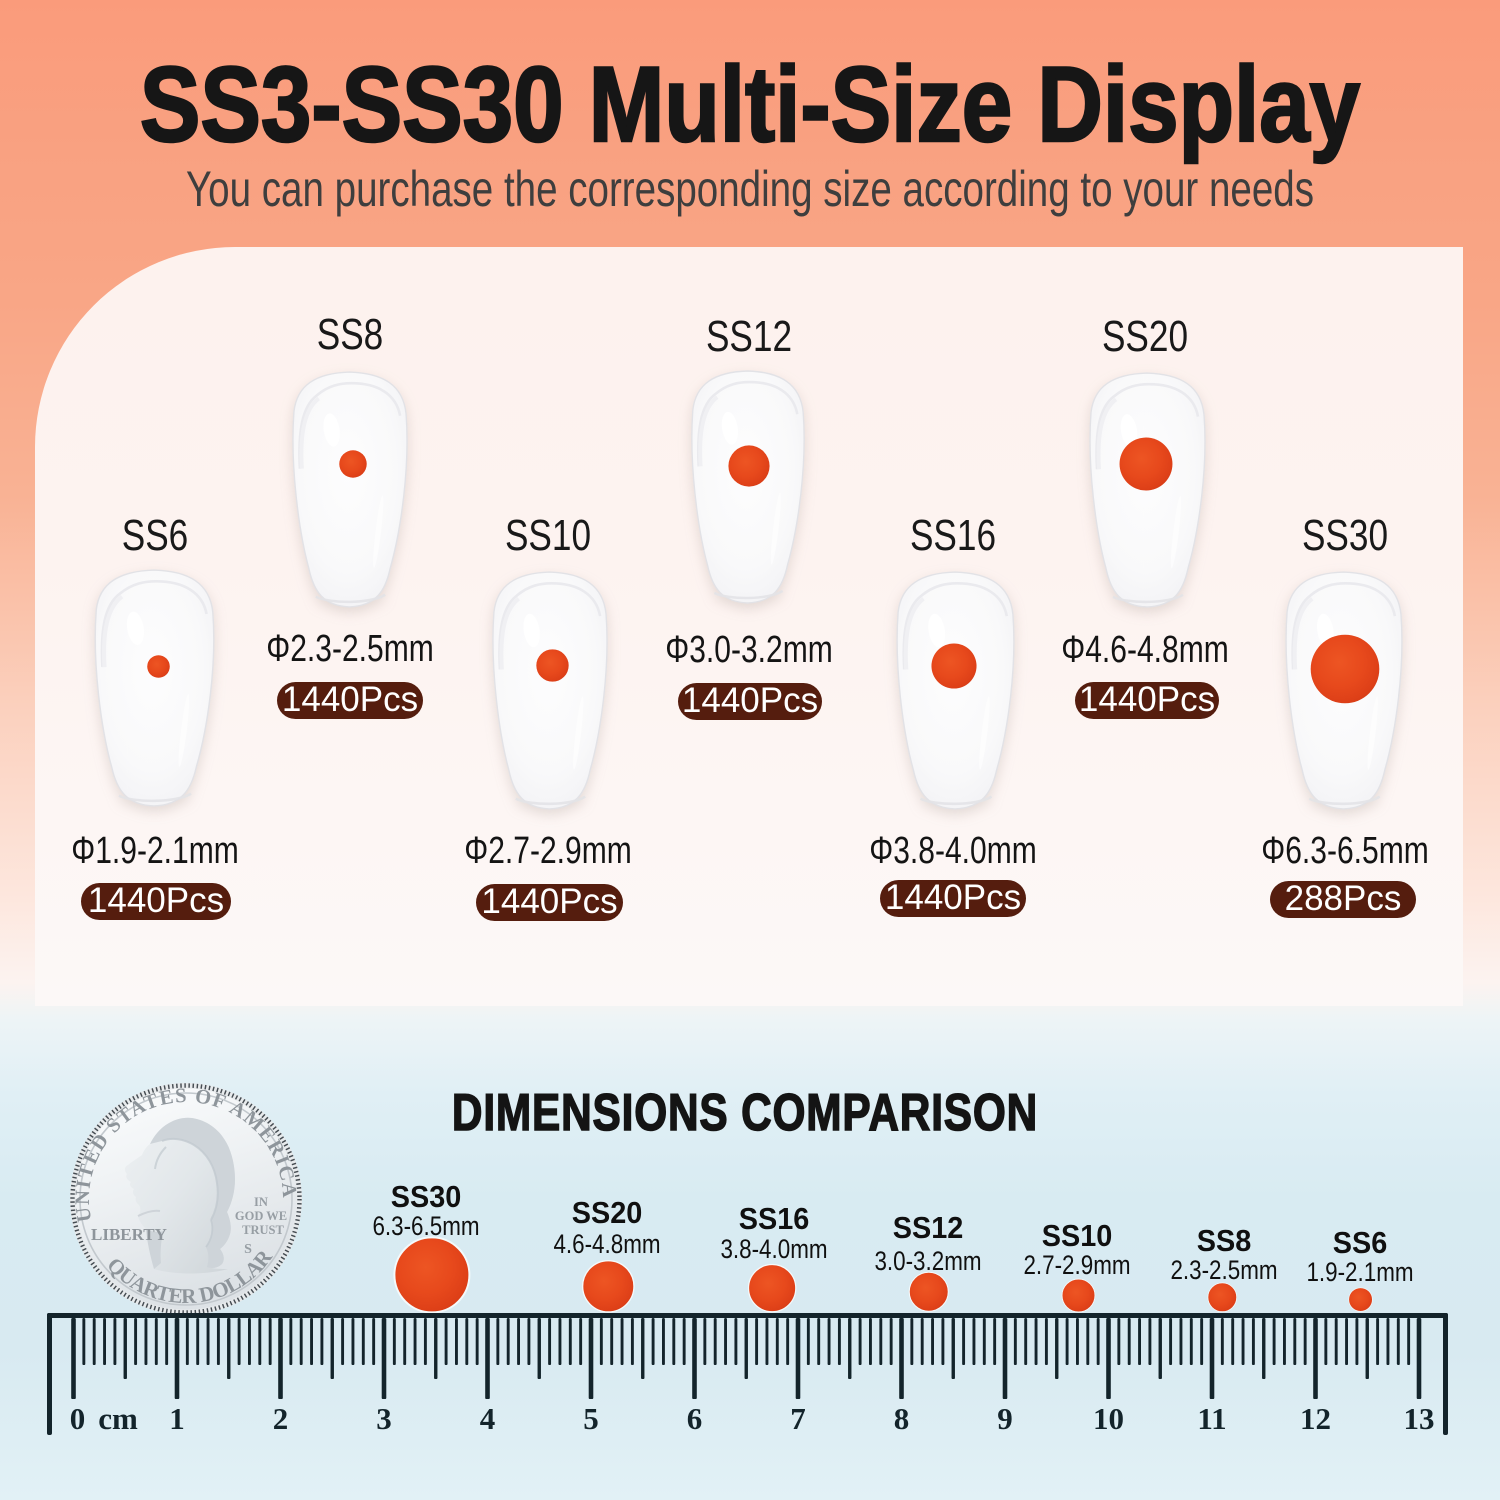 The width and height of the screenshot is (1500, 1500). What do you see at coordinates (1108, 1418) in the screenshot?
I see `svg-text: 10` at bounding box center [1108, 1418].